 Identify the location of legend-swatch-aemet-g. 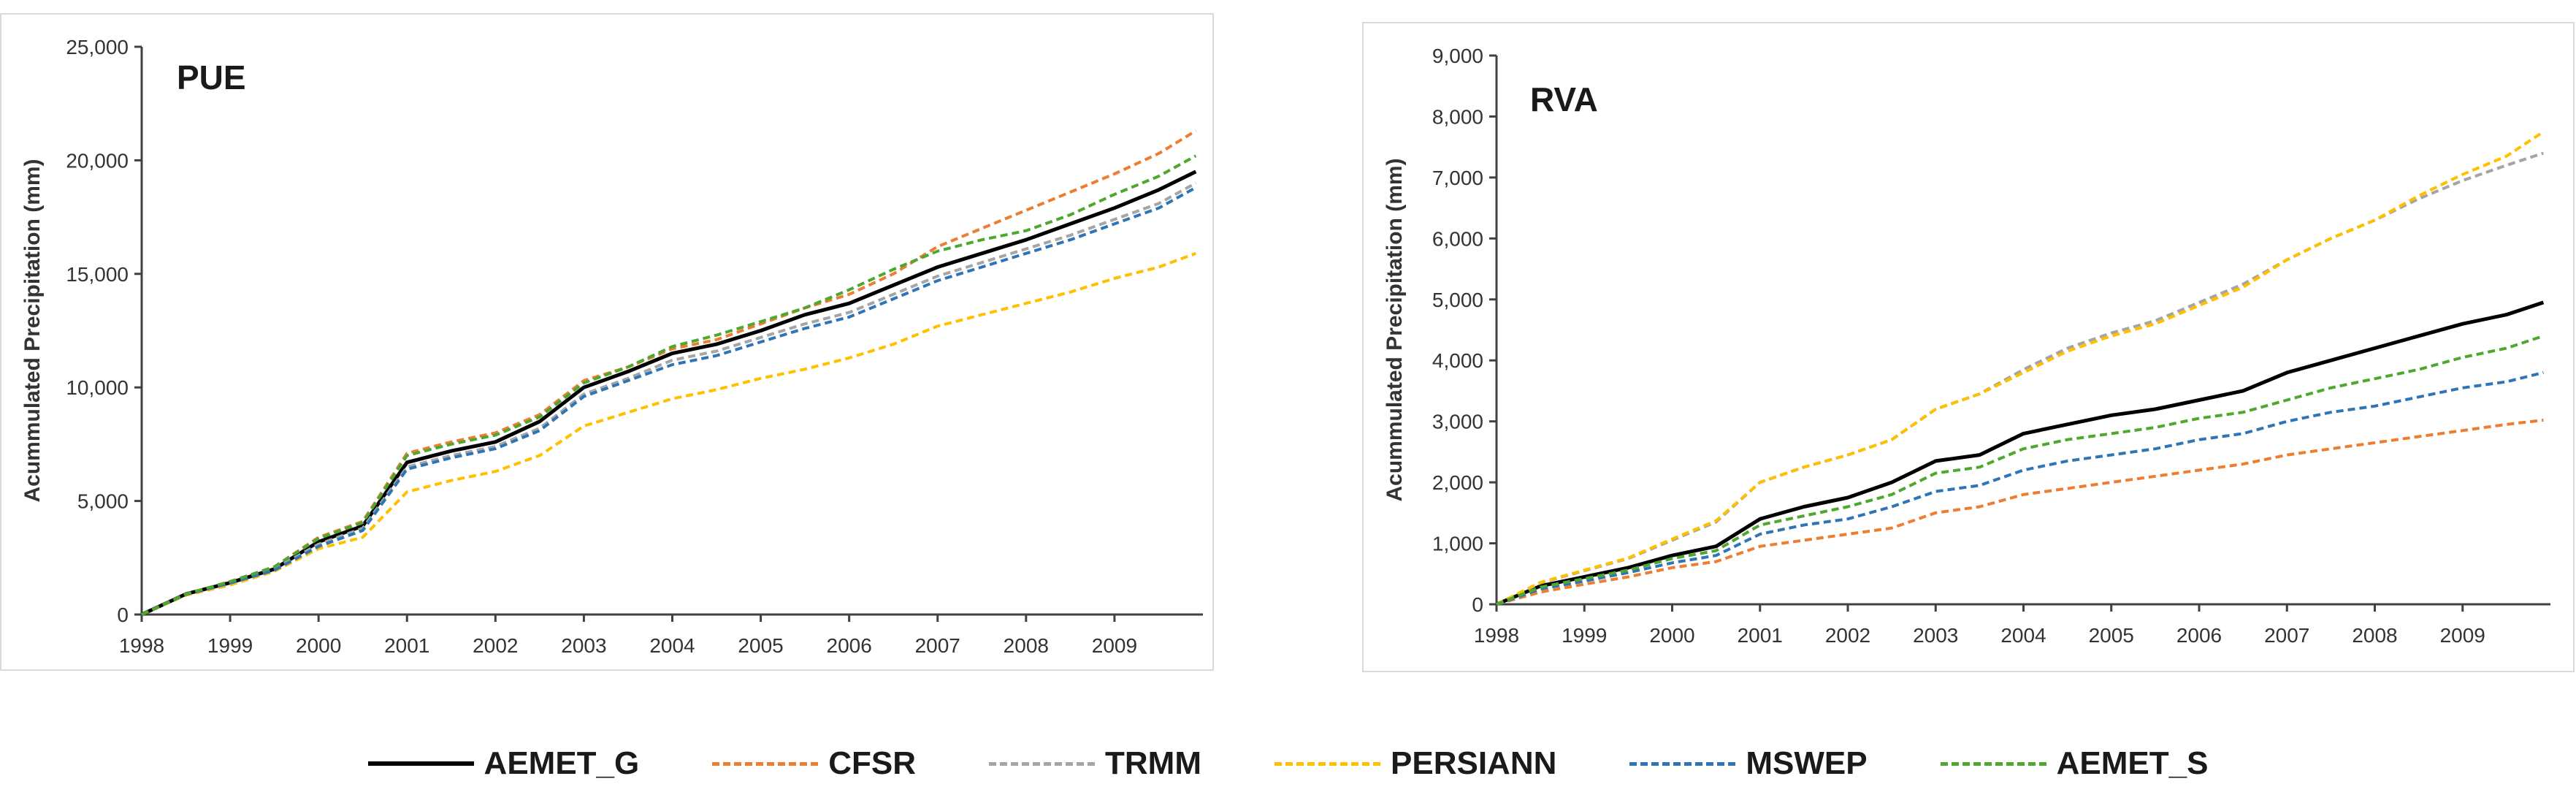
(420, 763).